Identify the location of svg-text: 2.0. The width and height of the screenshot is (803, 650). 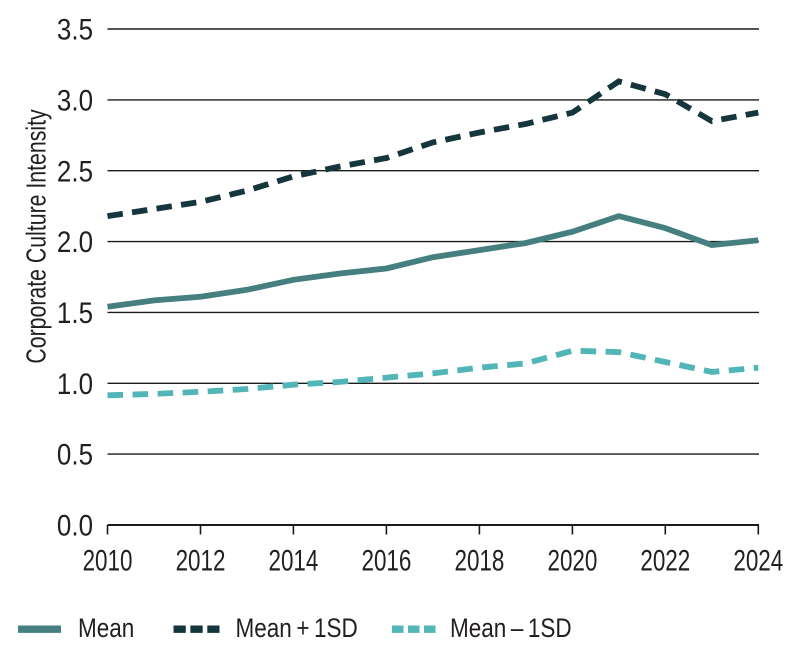
(75, 242).